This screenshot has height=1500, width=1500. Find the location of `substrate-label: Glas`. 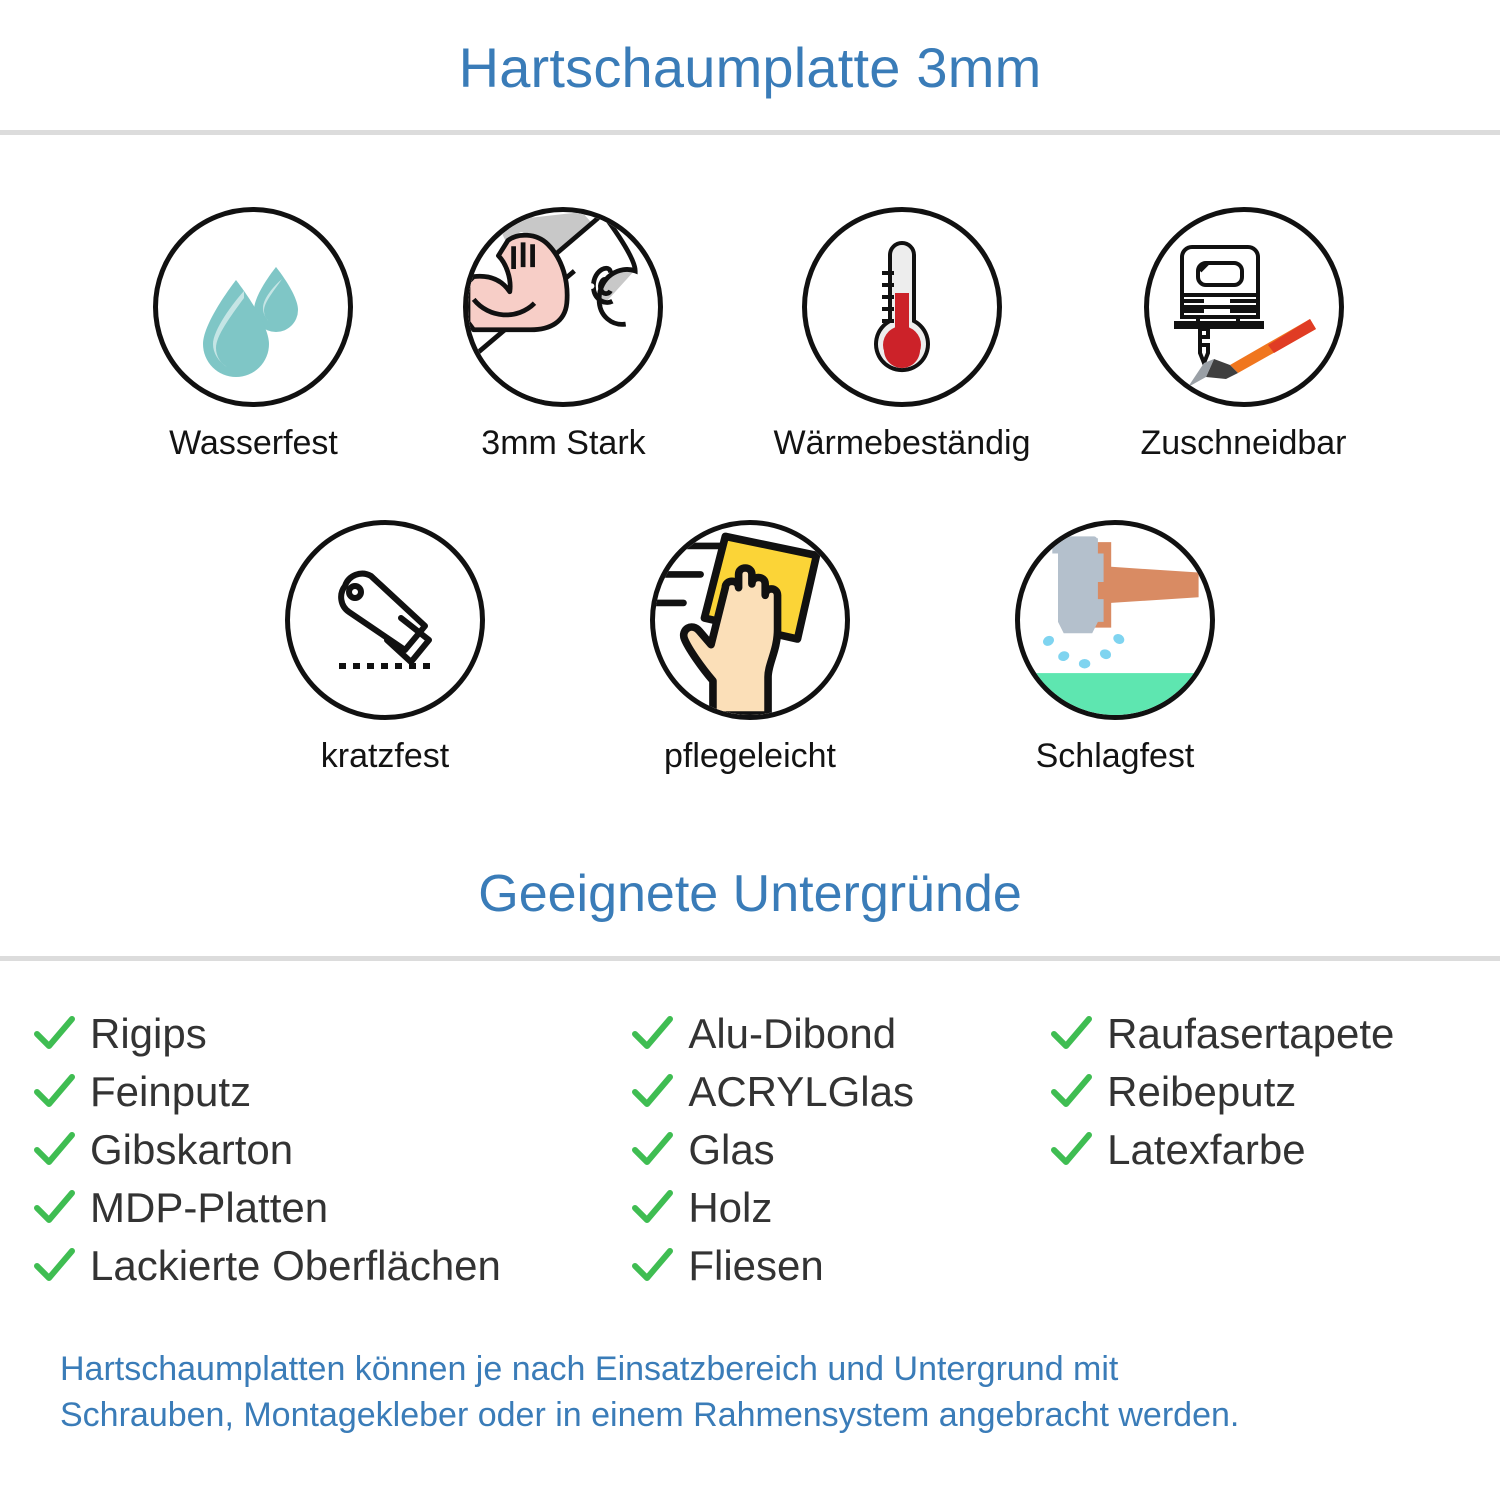

substrate-label: Glas is located at coordinates (731, 1149).